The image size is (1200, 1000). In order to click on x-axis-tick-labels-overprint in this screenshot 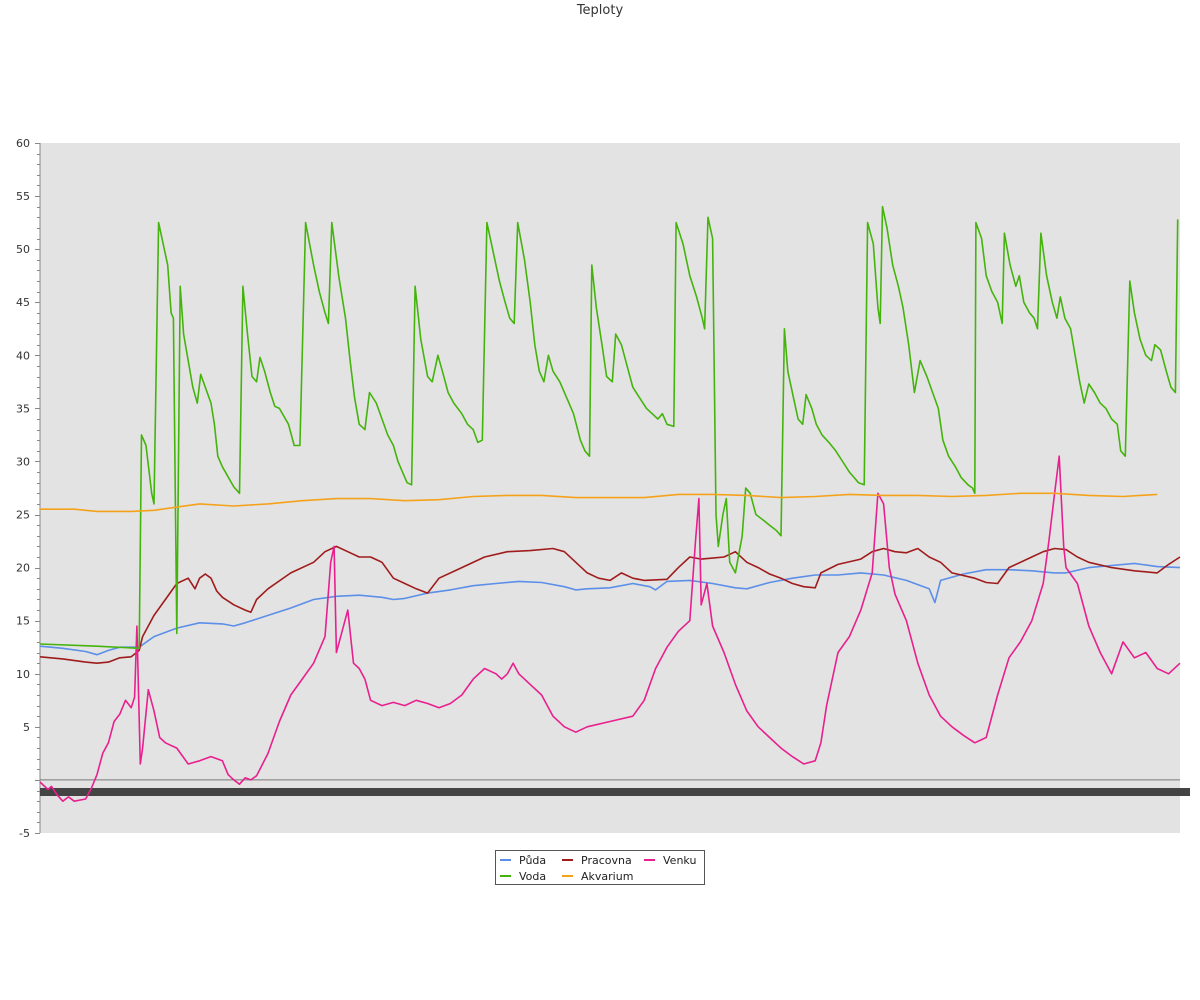, I will do `click(615, 792)`.